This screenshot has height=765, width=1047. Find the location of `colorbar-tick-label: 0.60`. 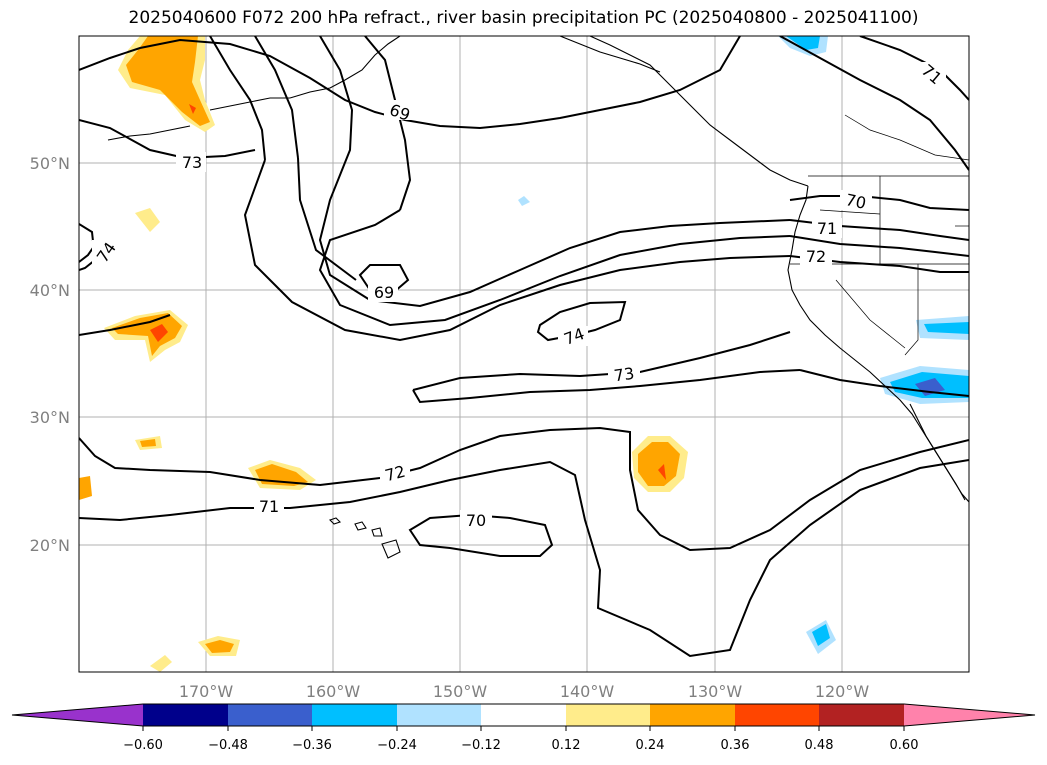

colorbar-tick-label: 0.60 is located at coordinates (904, 745).